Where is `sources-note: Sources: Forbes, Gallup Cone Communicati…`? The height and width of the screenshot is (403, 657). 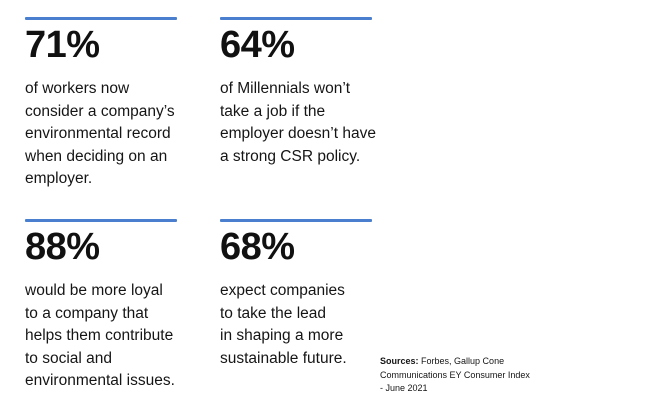
sources-note: Sources: Forbes, Gallup Cone Communicati… is located at coordinates (462, 375).